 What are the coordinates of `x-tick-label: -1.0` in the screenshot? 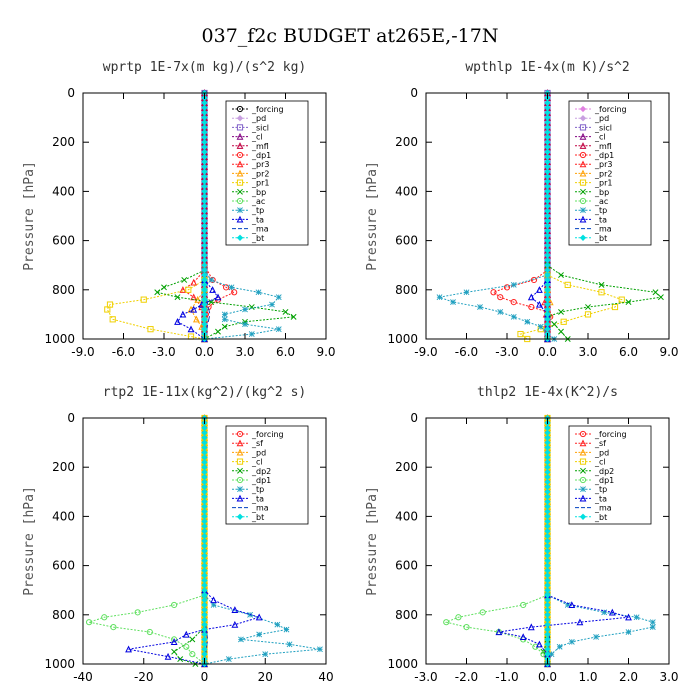 It's located at (506, 677).